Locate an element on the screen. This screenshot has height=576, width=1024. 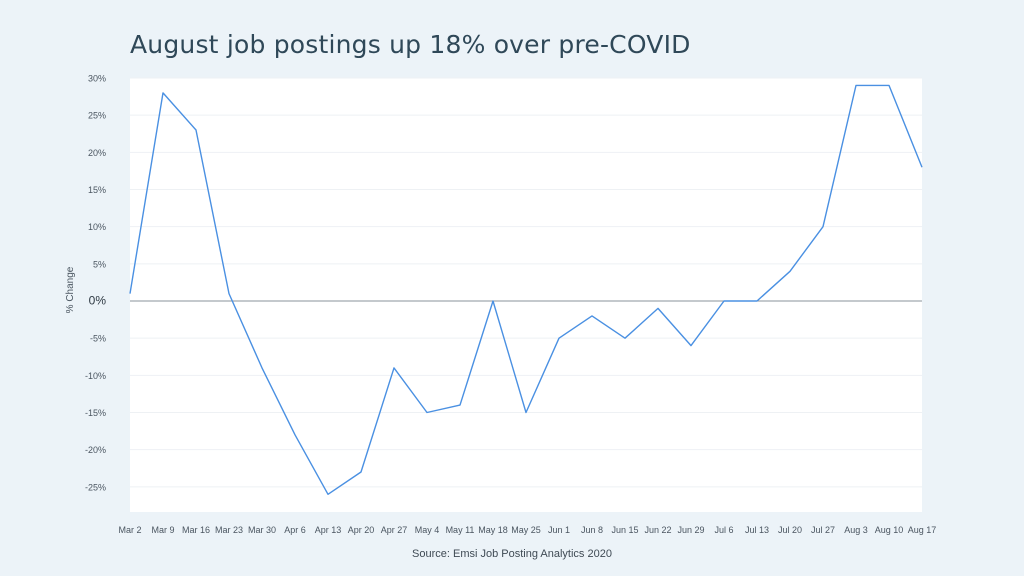
x-tick-label: May 25 is located at coordinates (526, 530).